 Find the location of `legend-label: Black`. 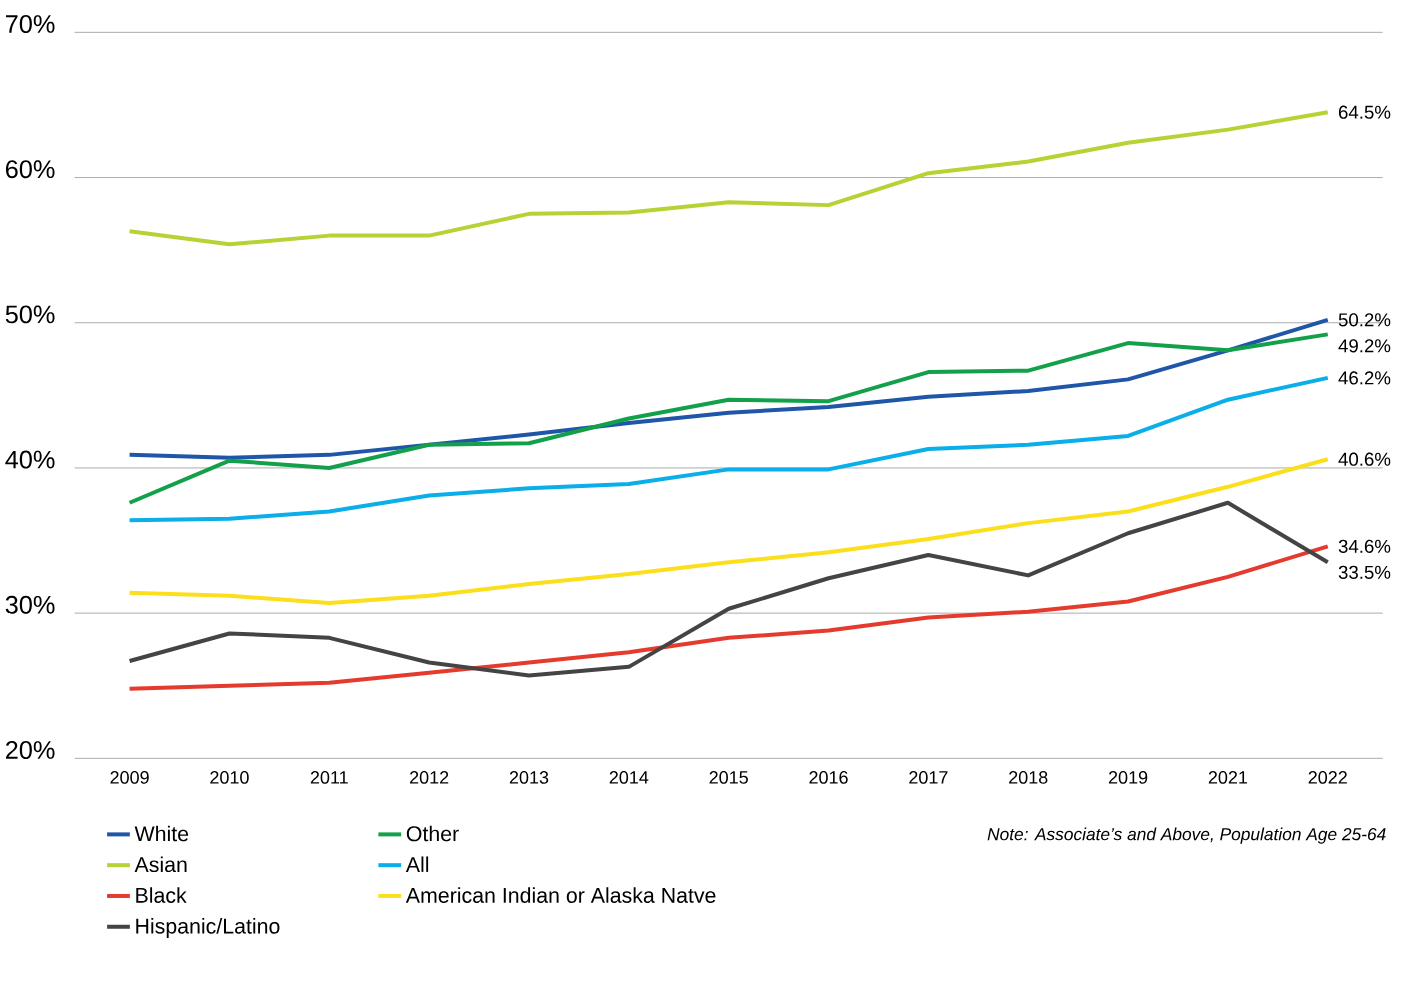

legend-label: Black is located at coordinates (161, 895).